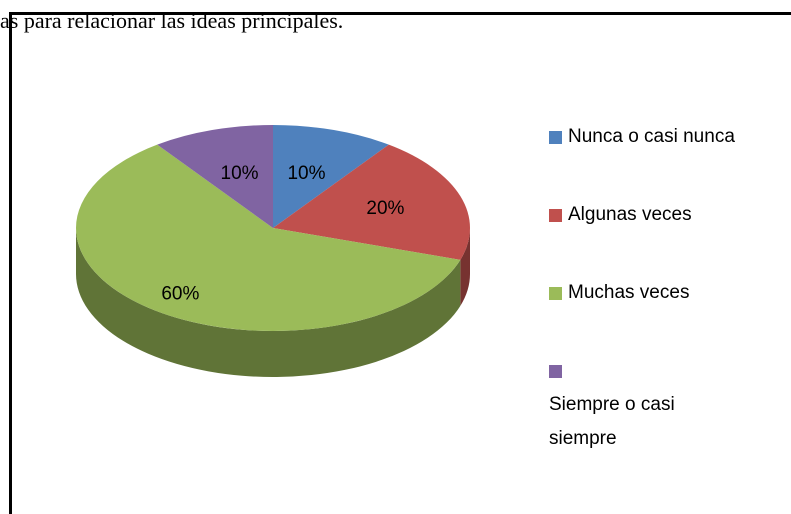 The width and height of the screenshot is (791, 514). I want to click on legend-label: Siempre o casi siempre, so click(612, 422).